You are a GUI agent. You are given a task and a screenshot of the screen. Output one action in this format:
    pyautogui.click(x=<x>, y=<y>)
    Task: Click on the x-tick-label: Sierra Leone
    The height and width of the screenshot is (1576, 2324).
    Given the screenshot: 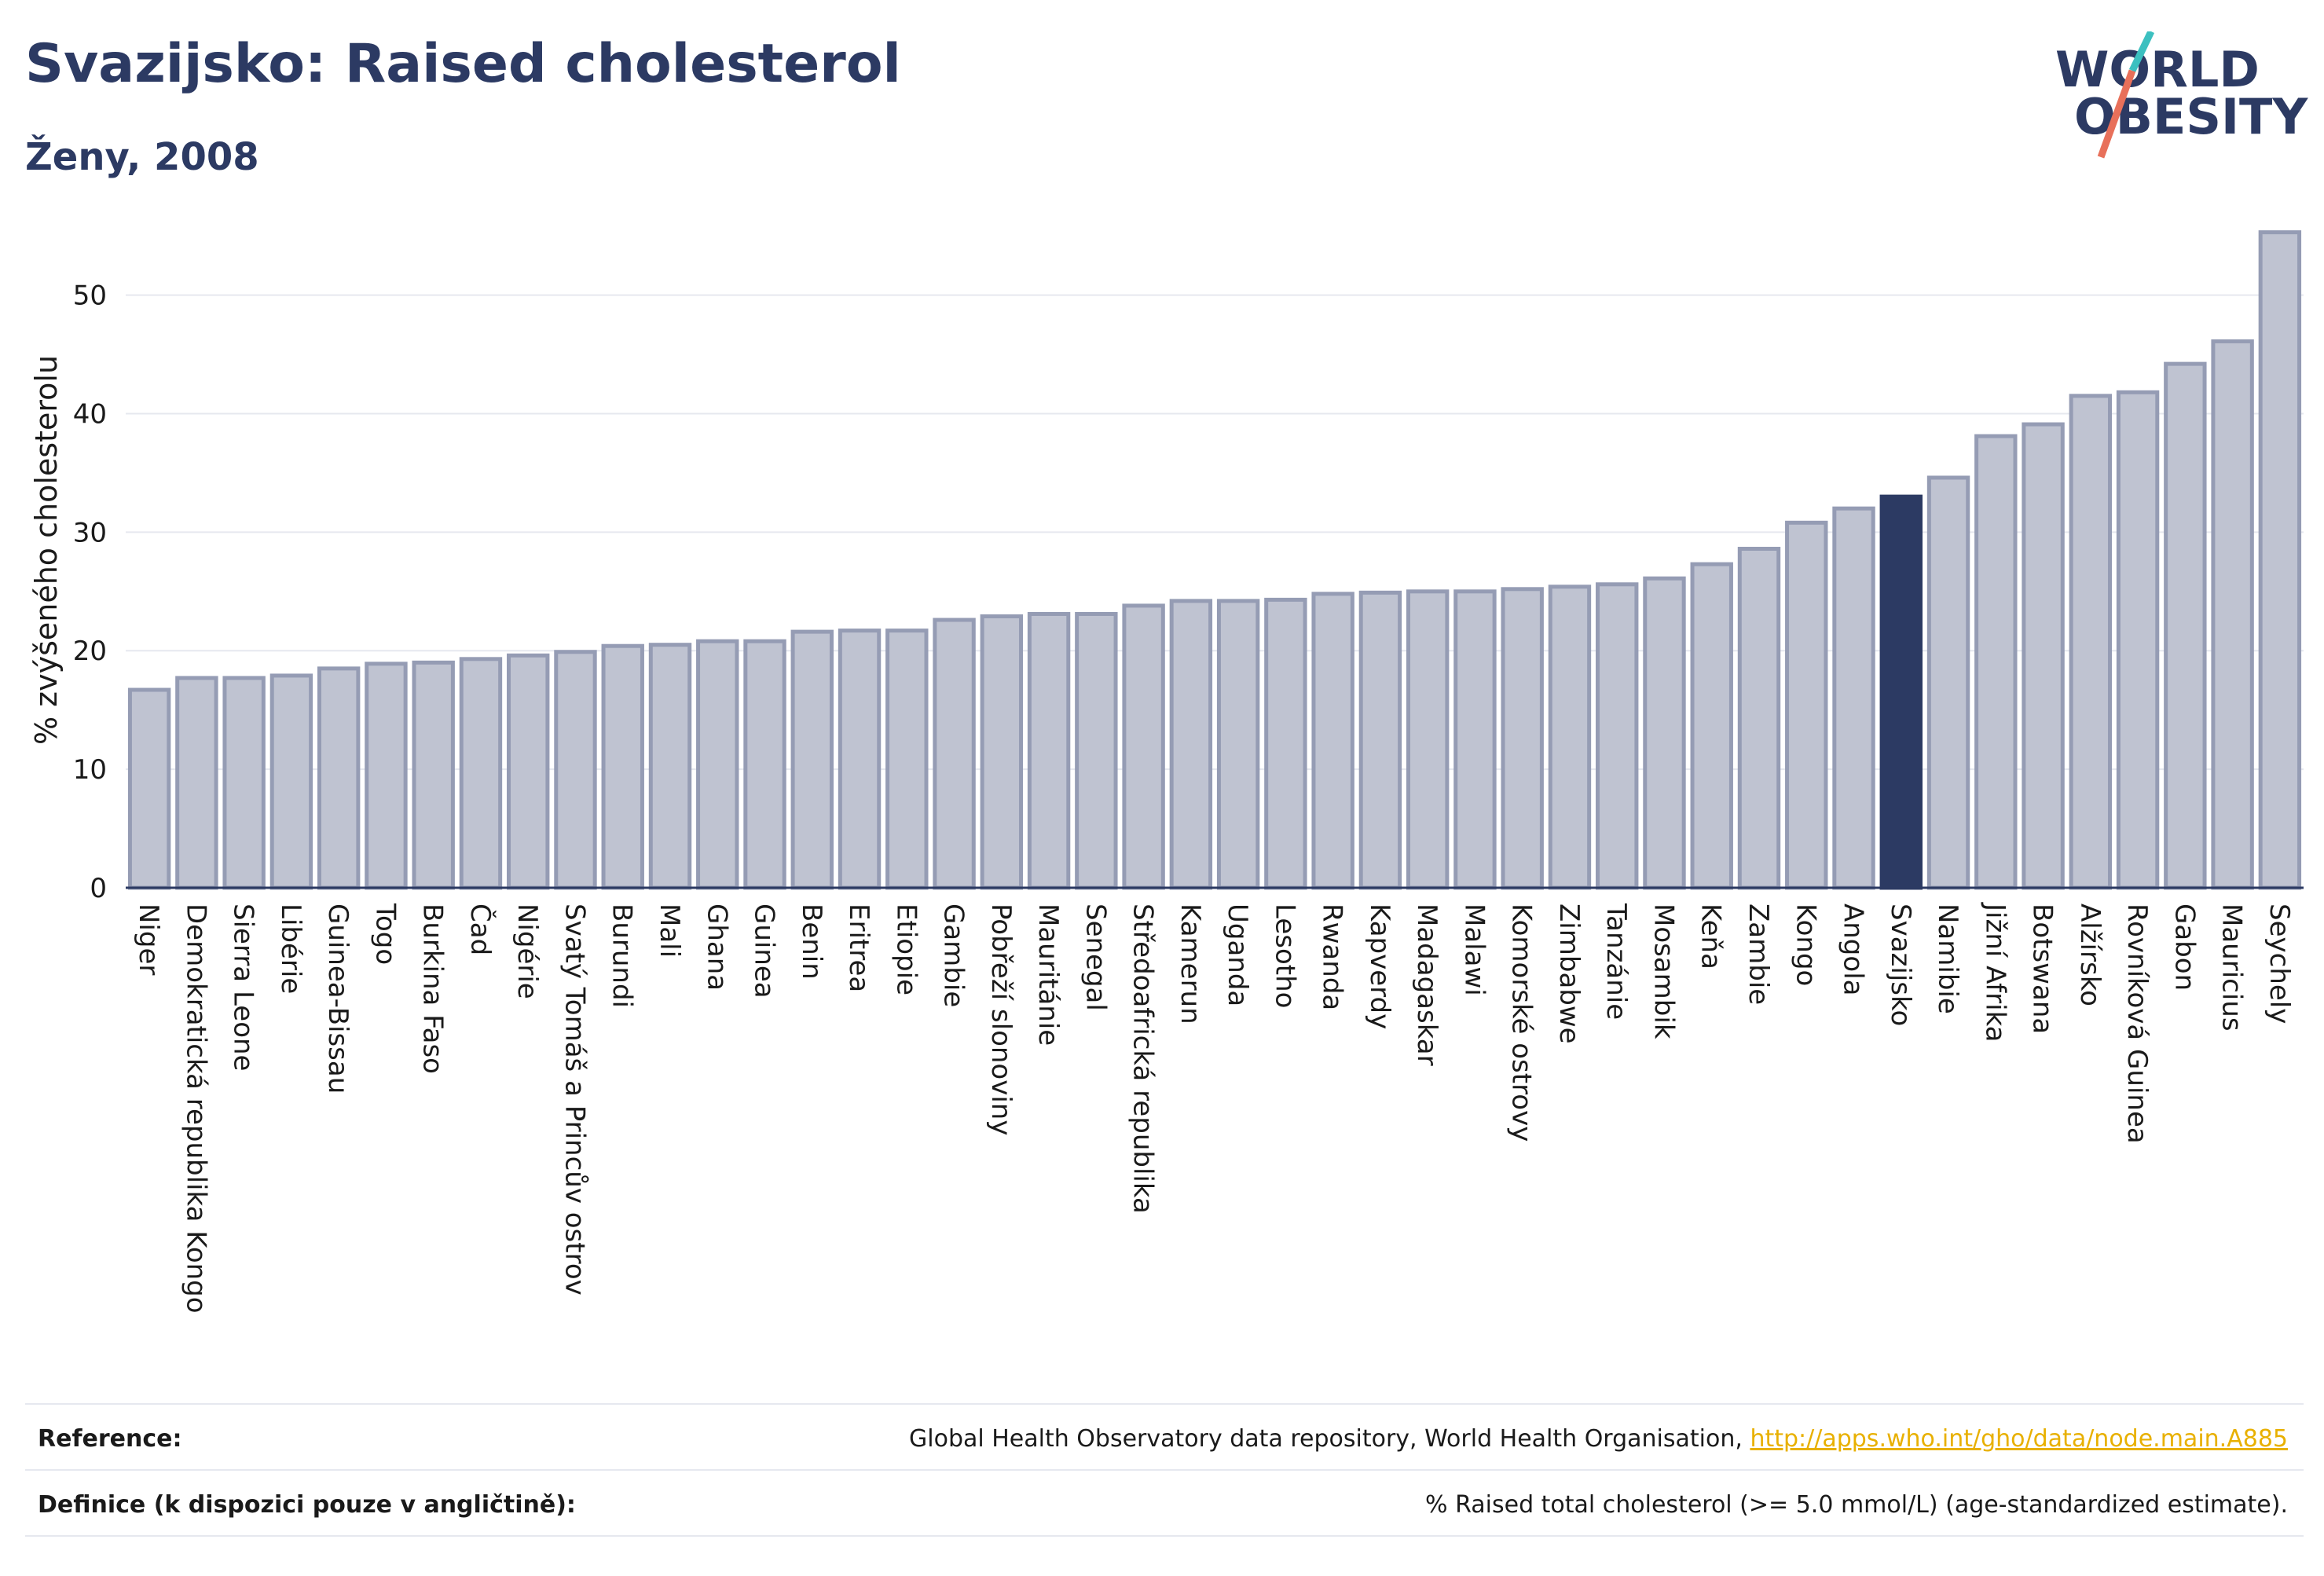 What is the action you would take?
    pyautogui.click(x=243, y=987)
    